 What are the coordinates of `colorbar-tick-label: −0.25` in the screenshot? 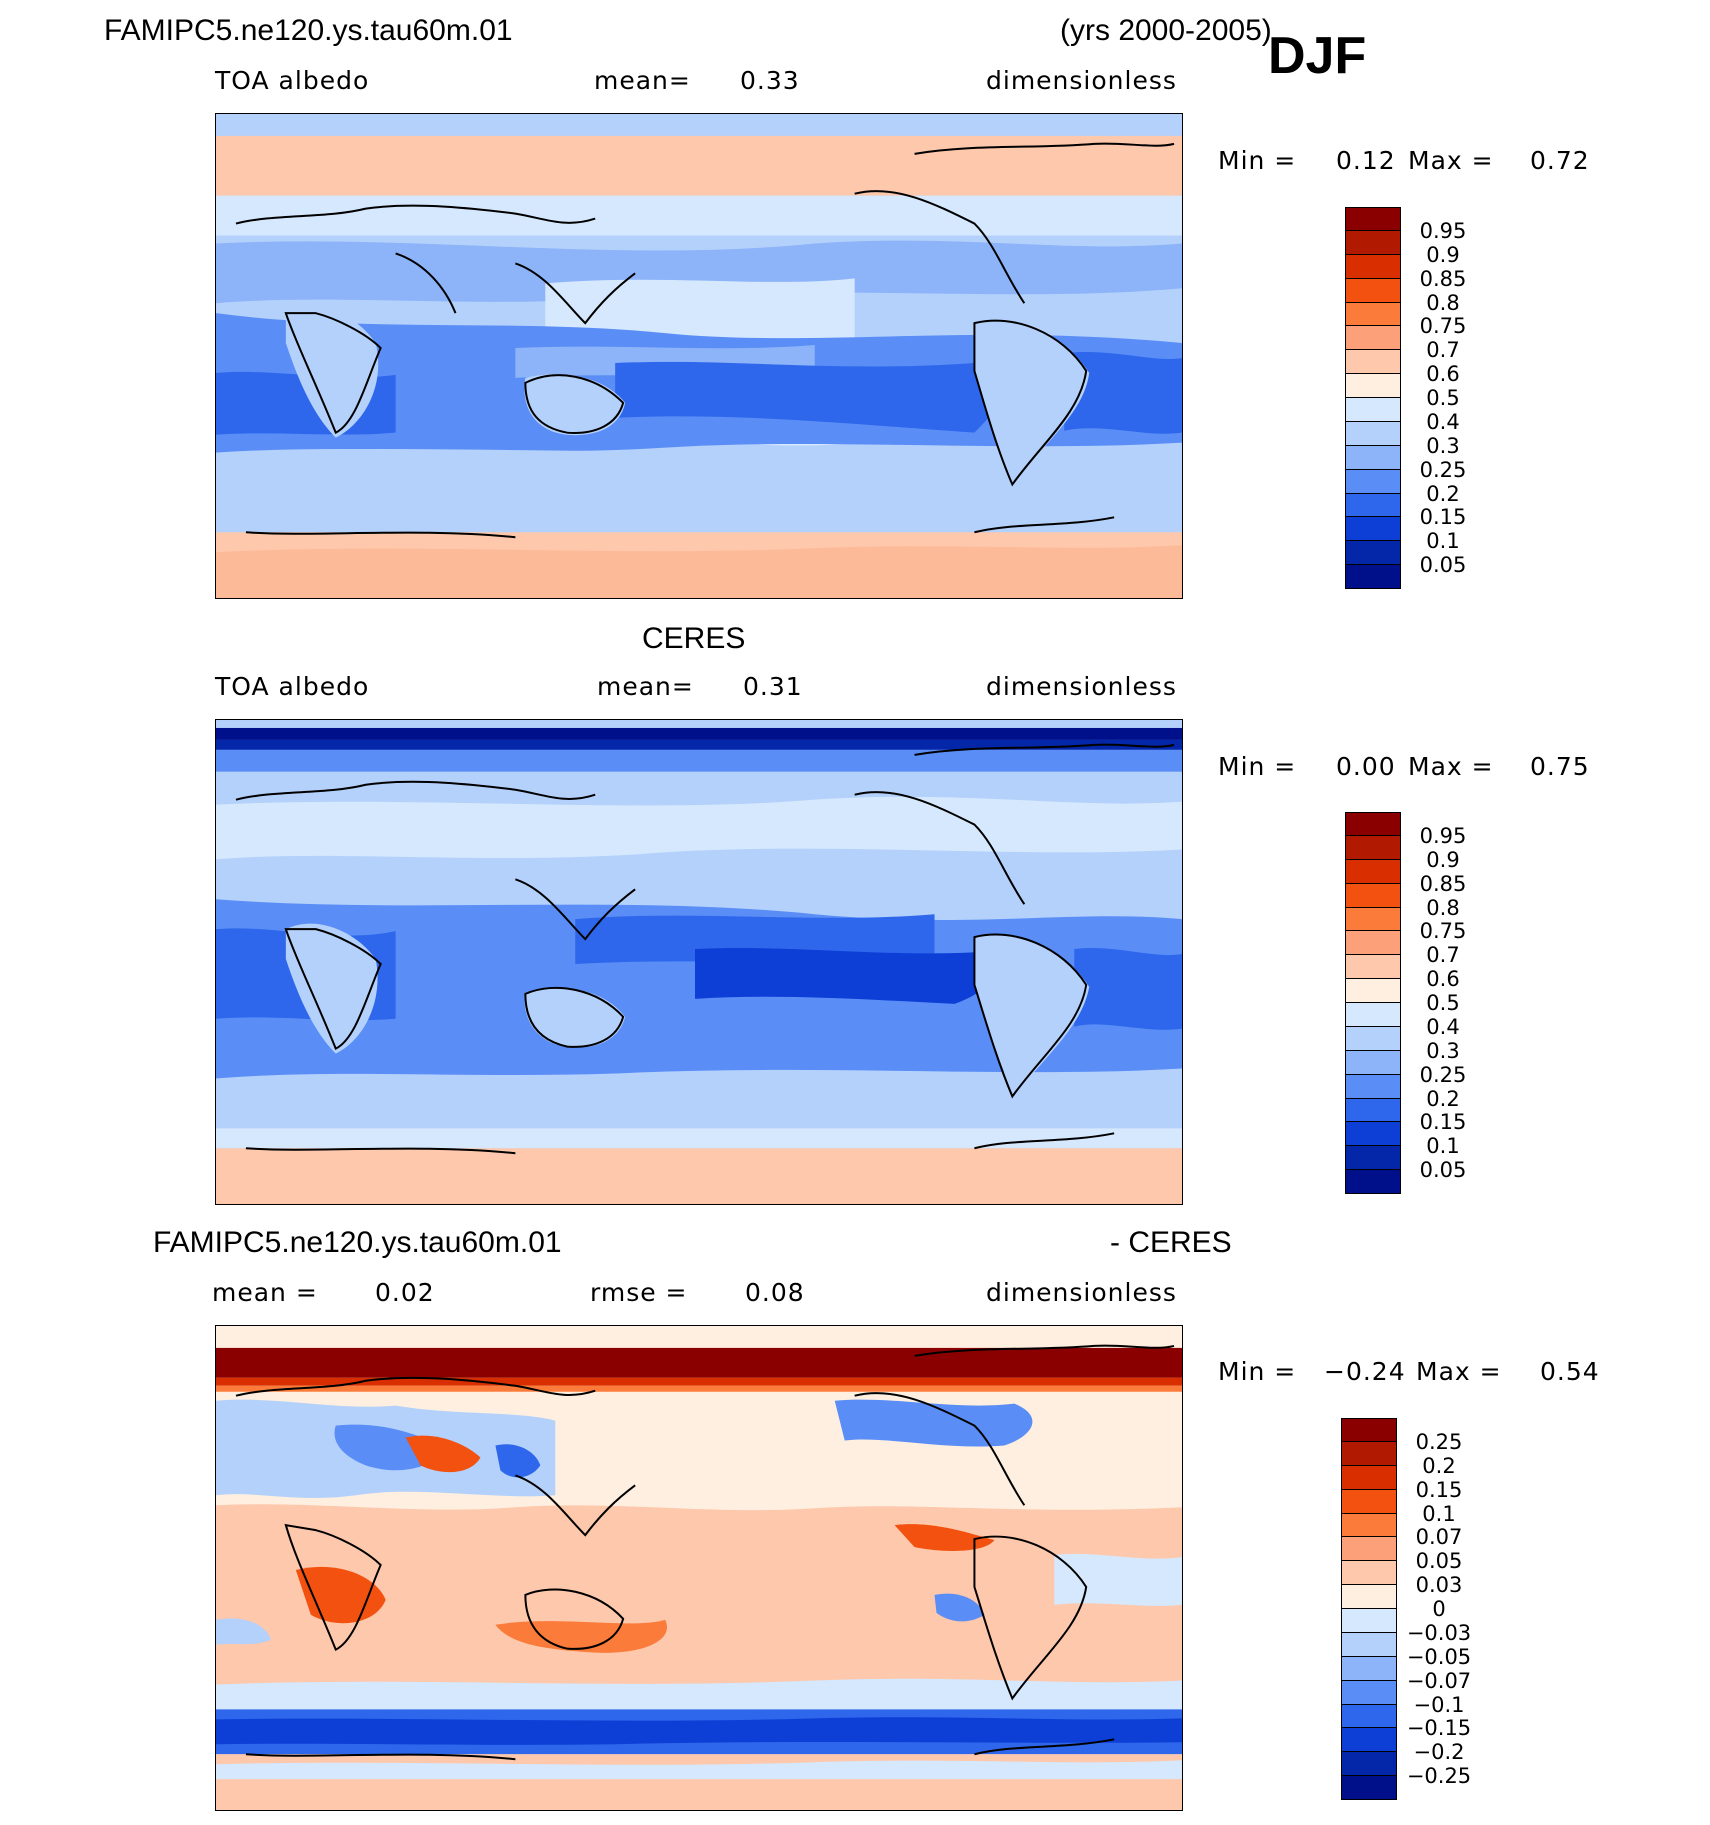 It's located at (1439, 1776).